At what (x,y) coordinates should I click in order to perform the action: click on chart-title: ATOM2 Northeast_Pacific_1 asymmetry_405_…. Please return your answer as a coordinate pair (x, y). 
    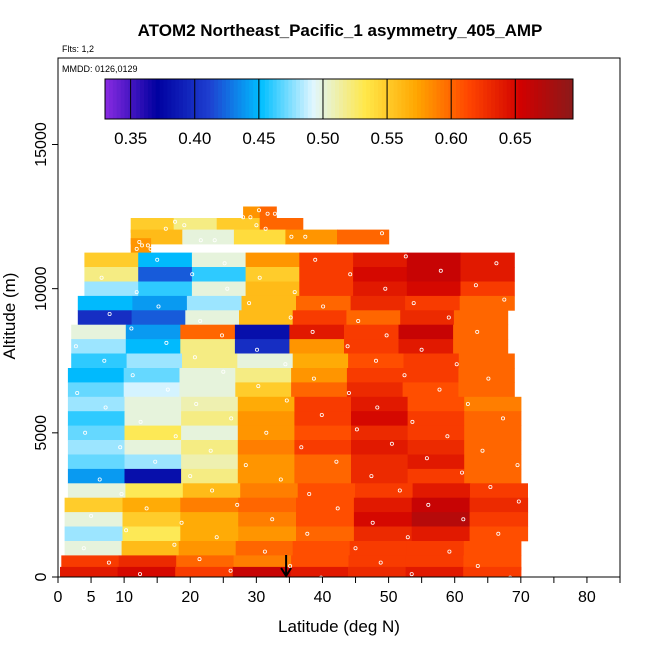
    Looking at the image, I should click on (340, 30).